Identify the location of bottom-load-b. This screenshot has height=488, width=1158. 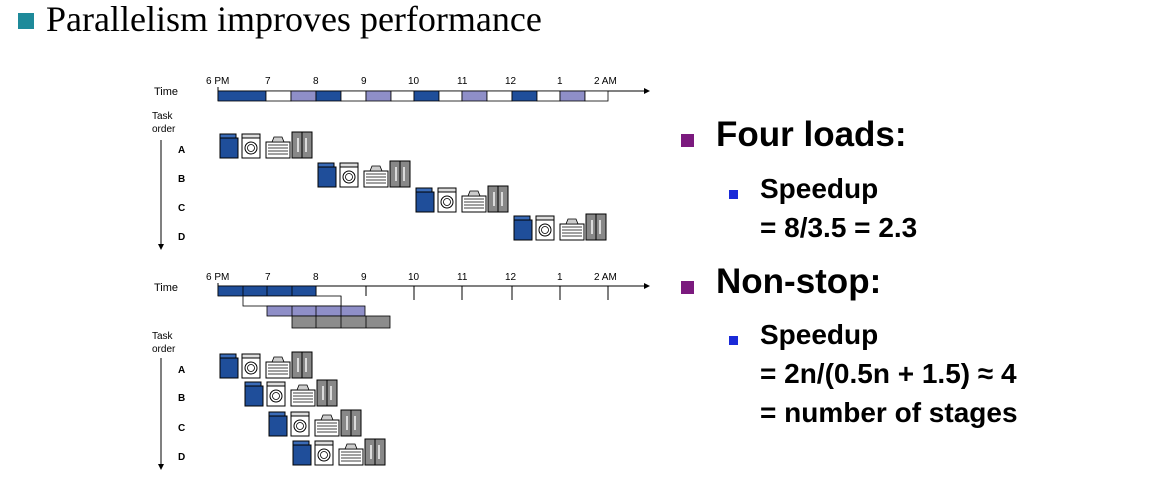
(291, 393).